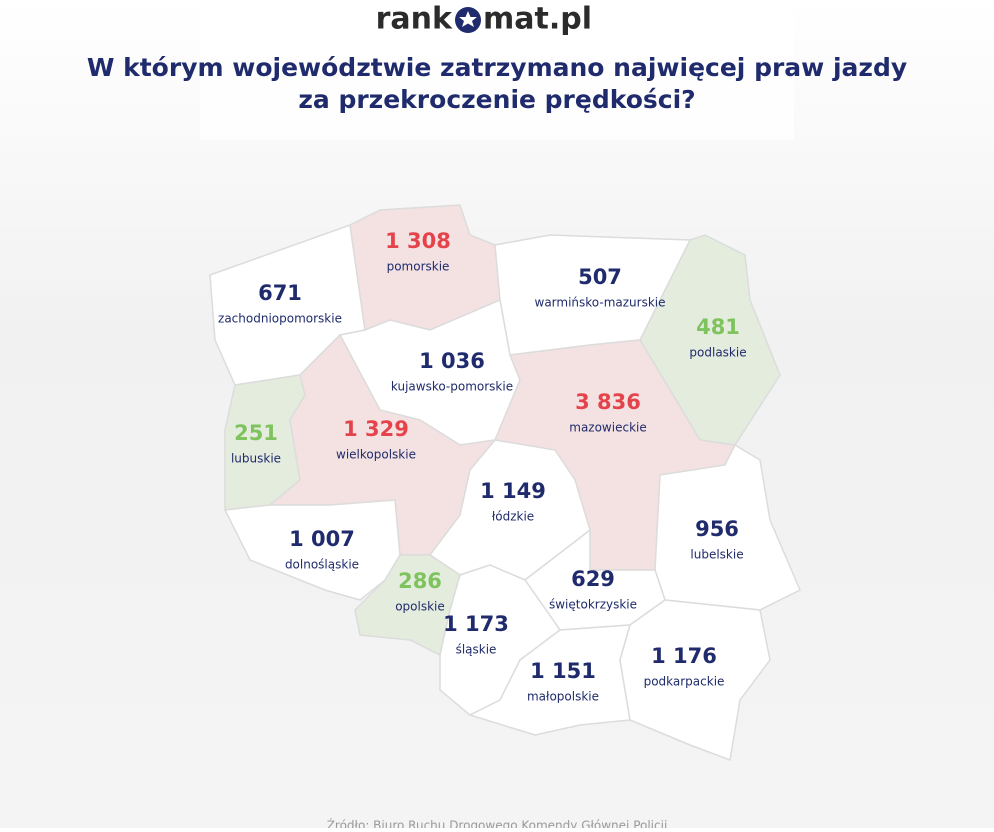 This screenshot has height=832, width=994. I want to click on title: za przekroczenie prędkości?, so click(496, 99).